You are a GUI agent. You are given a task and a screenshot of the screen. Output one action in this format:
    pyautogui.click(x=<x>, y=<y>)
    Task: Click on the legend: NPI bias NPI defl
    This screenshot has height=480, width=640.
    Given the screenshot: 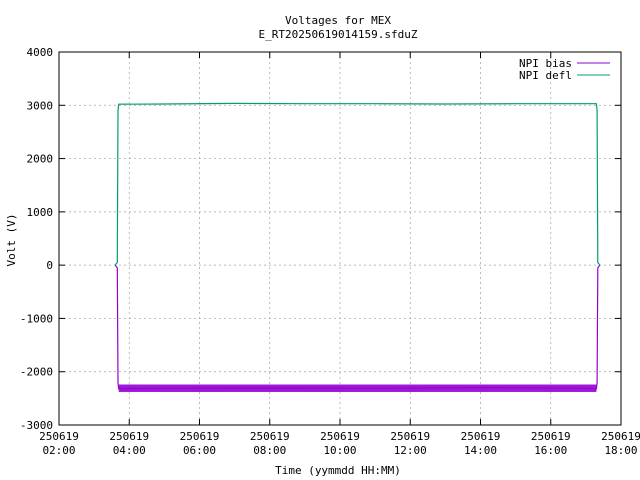 What is the action you would take?
    pyautogui.click(x=564, y=69)
    